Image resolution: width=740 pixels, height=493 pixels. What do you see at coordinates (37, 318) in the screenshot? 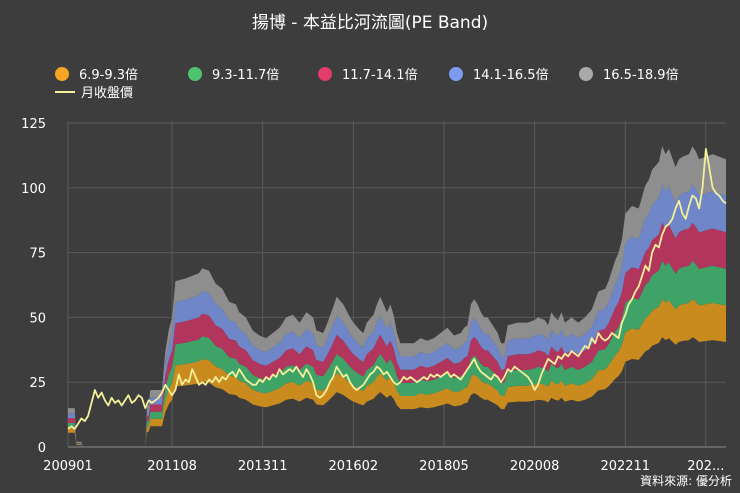
I see `y-tick-label-50: 50` at bounding box center [37, 318].